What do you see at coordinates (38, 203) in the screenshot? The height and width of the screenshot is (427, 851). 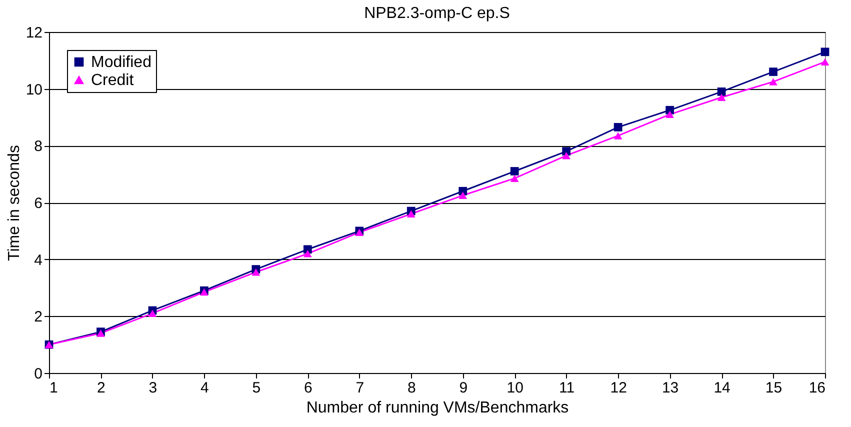 I see `y-tick-label: 6` at bounding box center [38, 203].